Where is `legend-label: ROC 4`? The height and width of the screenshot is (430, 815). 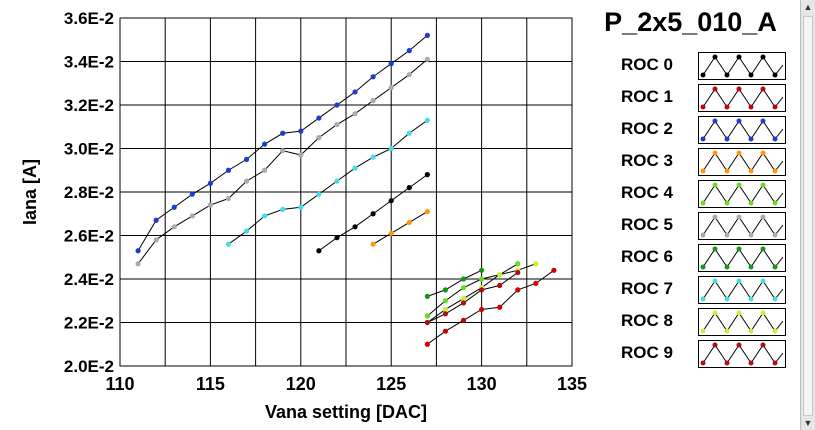 legend-label: ROC 4 is located at coordinates (647, 192).